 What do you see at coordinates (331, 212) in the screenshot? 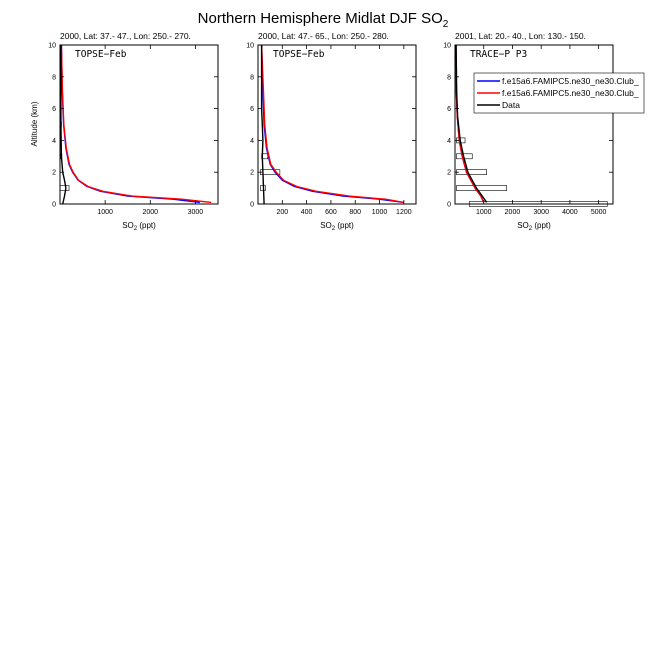
I see `x-tick-label: 600` at bounding box center [331, 212].